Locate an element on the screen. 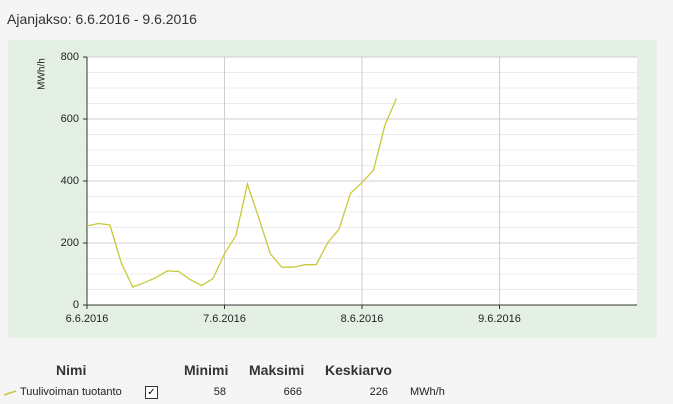 The image size is (673, 404). period-title: Ajanjakso: 6.6.2016 - 9.6.2016 is located at coordinates (102, 19).